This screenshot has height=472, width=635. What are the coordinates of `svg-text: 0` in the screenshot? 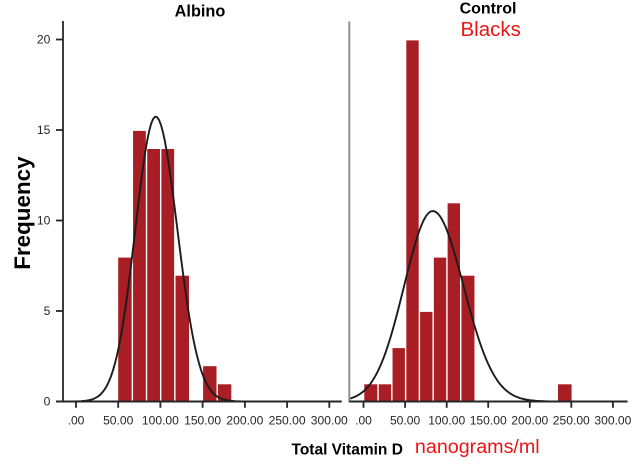 It's located at (47, 402).